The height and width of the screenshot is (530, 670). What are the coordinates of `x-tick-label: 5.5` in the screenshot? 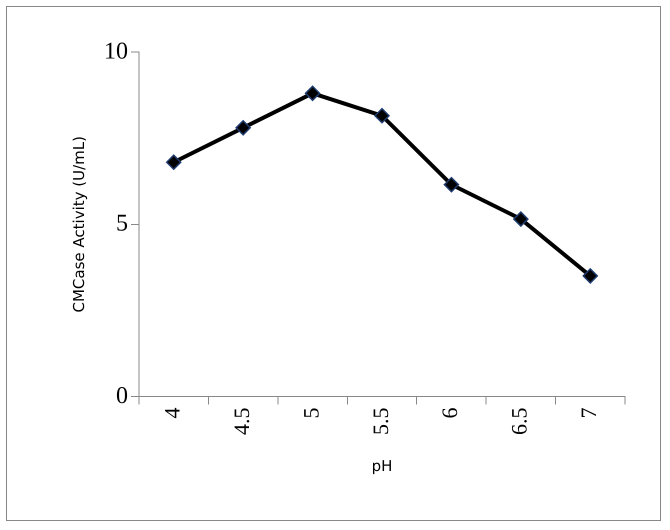 It's located at (380, 421).